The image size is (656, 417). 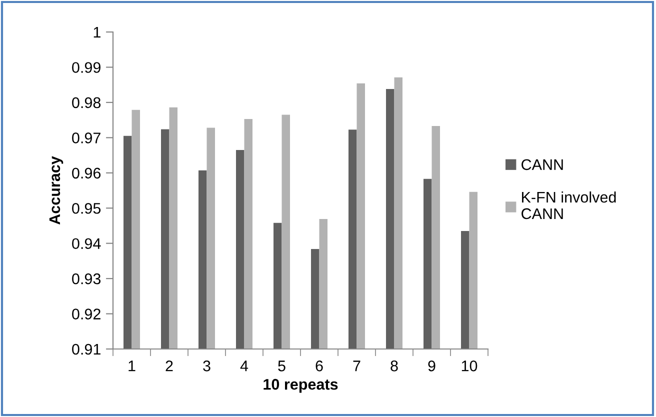 I want to click on legend-label: K-FN involved CANN, so click(x=569, y=205).